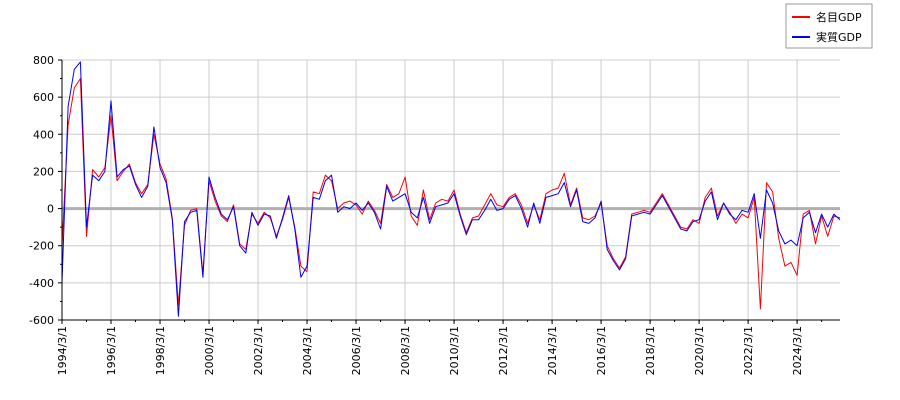 The width and height of the screenshot is (900, 400). I want to click on y-tick-label: -400, so click(41, 283).